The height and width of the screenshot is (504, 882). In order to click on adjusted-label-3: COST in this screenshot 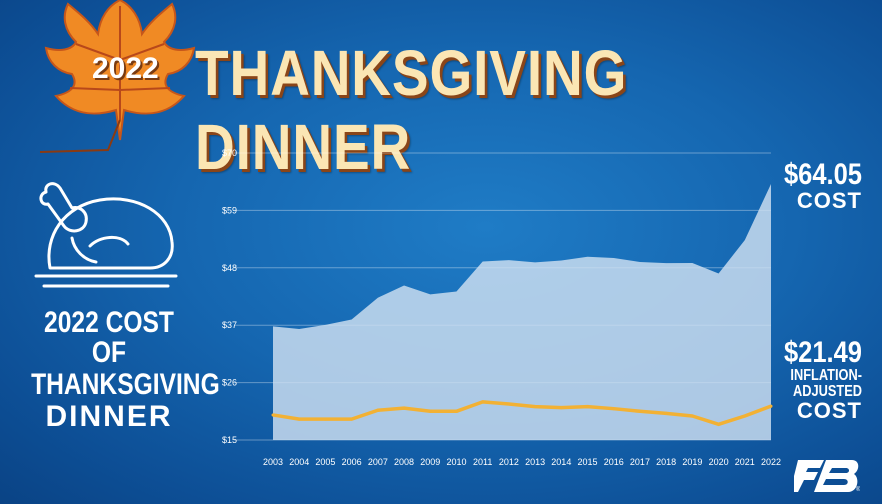, I will do `click(829, 410)`.